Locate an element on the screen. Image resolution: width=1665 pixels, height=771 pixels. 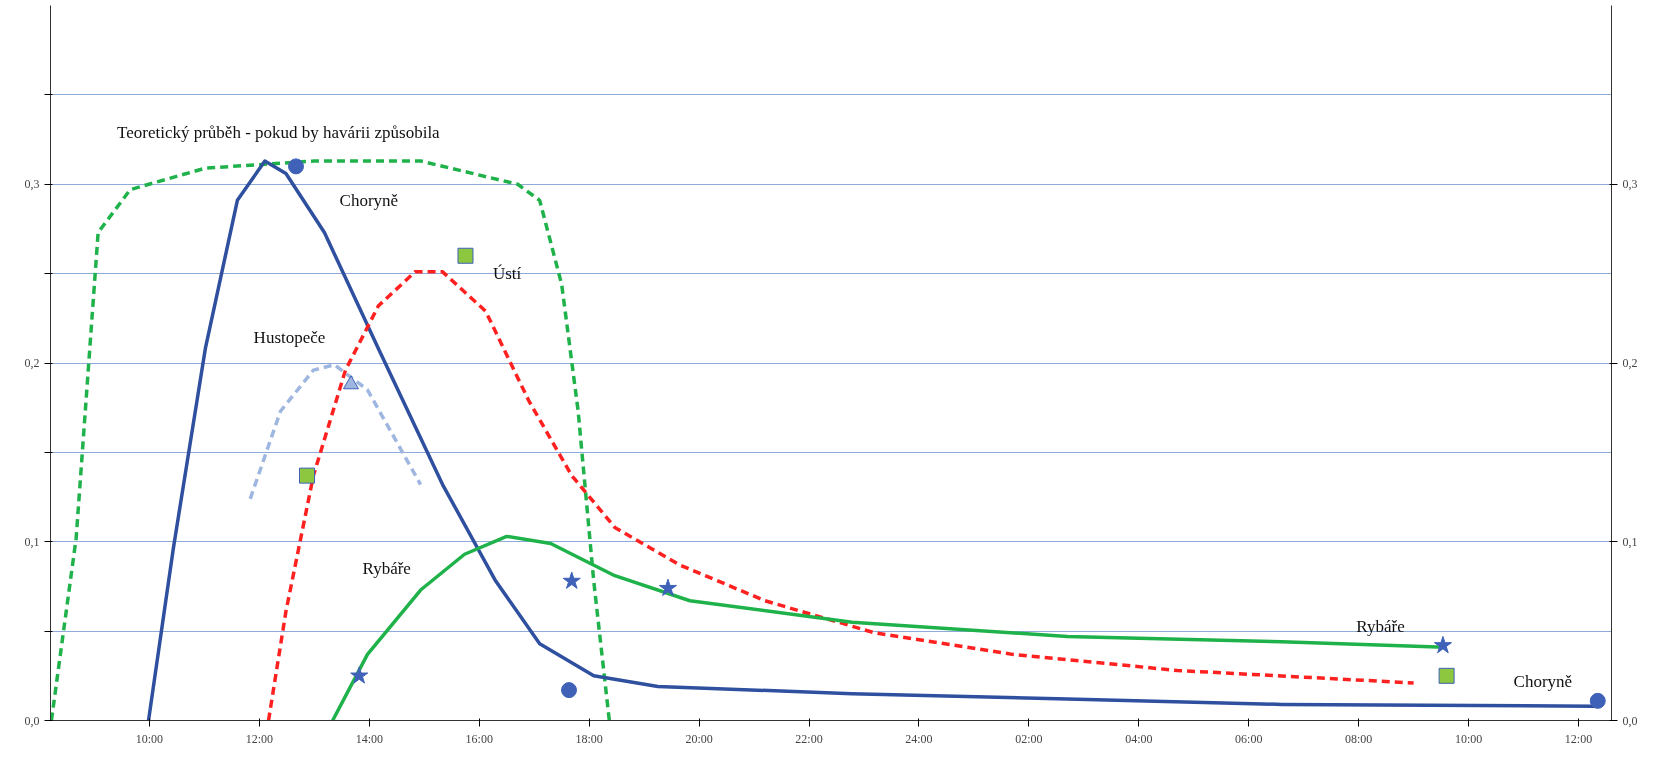
y2-tick-label: 0,3 is located at coordinates (1630, 184).